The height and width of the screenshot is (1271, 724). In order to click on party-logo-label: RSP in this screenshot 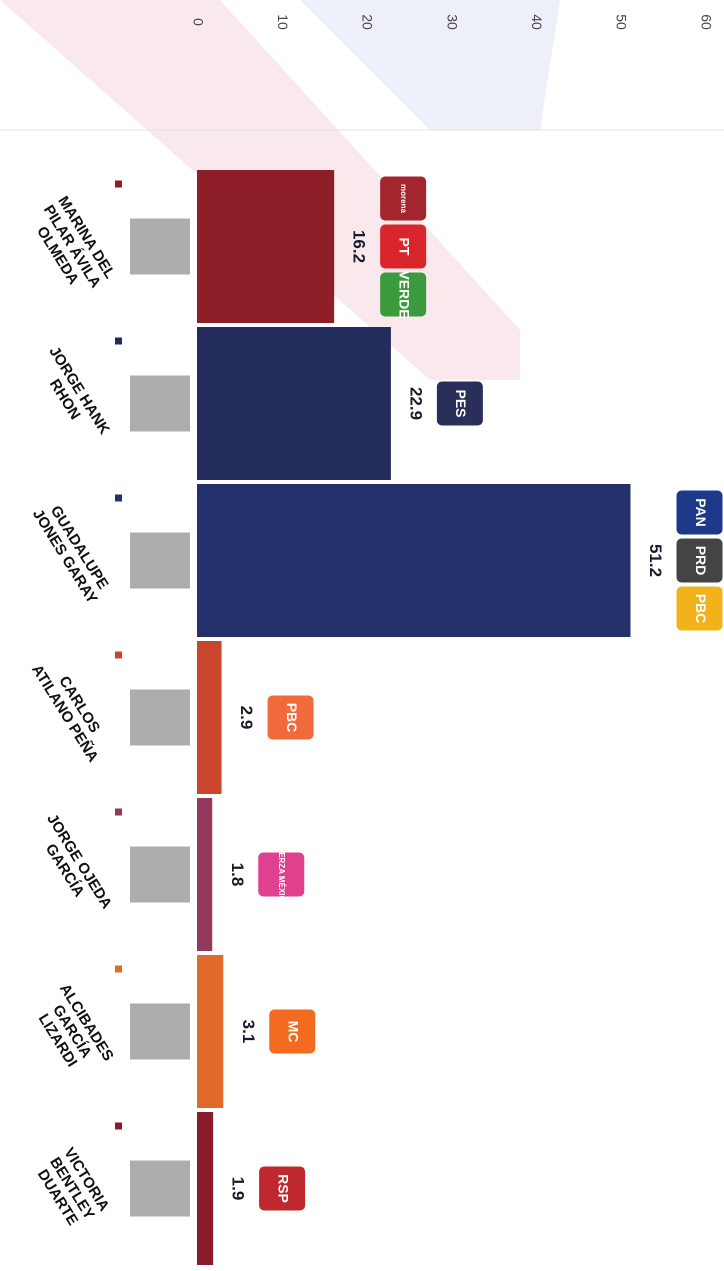, I will do `click(283, 1188)`.